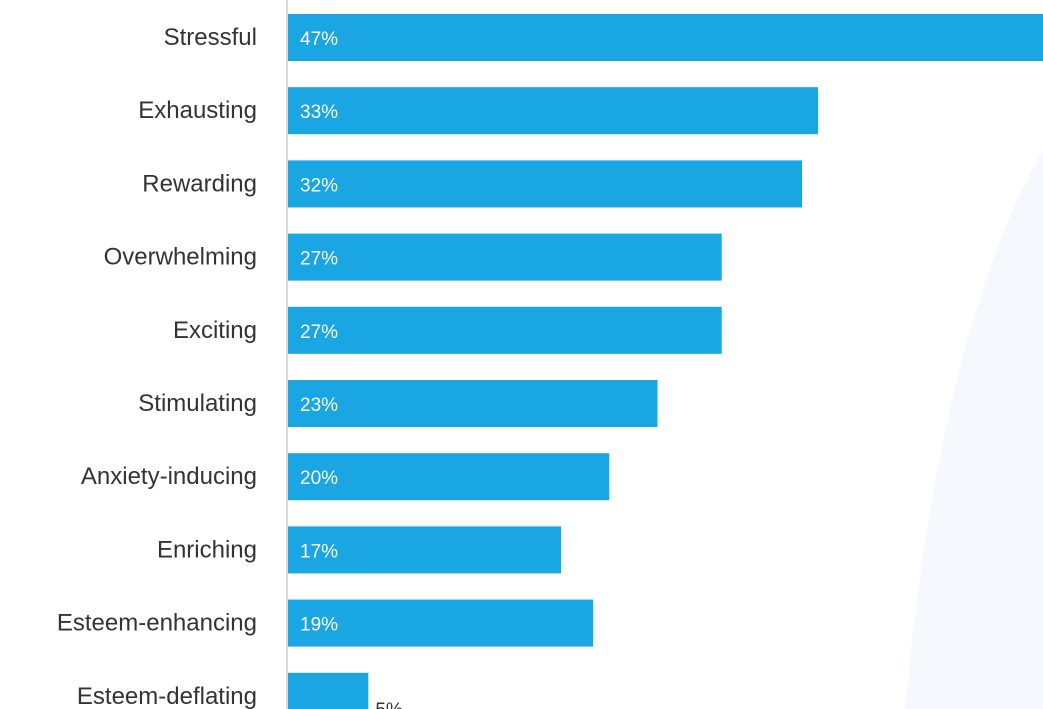 The image size is (1043, 709). What do you see at coordinates (319, 185) in the screenshot?
I see `value-label: 32%` at bounding box center [319, 185].